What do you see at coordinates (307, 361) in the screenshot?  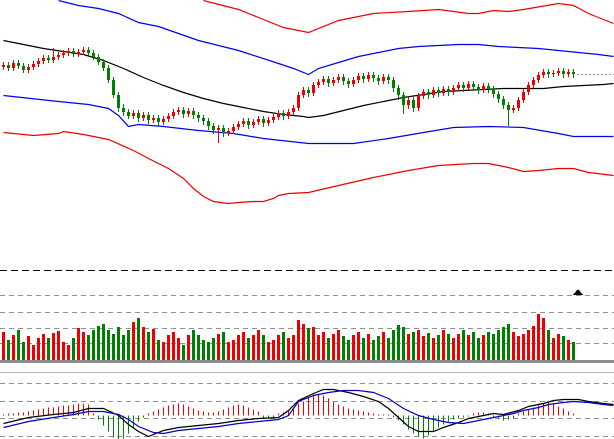 I see `volume-baseline` at bounding box center [307, 361].